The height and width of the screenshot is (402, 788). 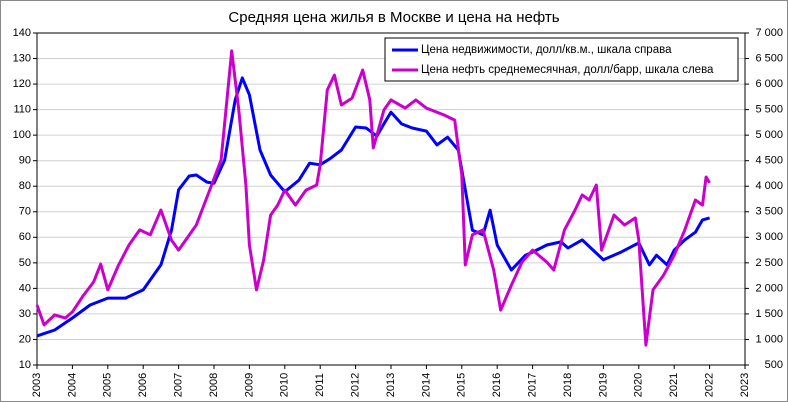 What do you see at coordinates (391, 385) in the screenshot?
I see `x-tick-label: 2013` at bounding box center [391, 385].